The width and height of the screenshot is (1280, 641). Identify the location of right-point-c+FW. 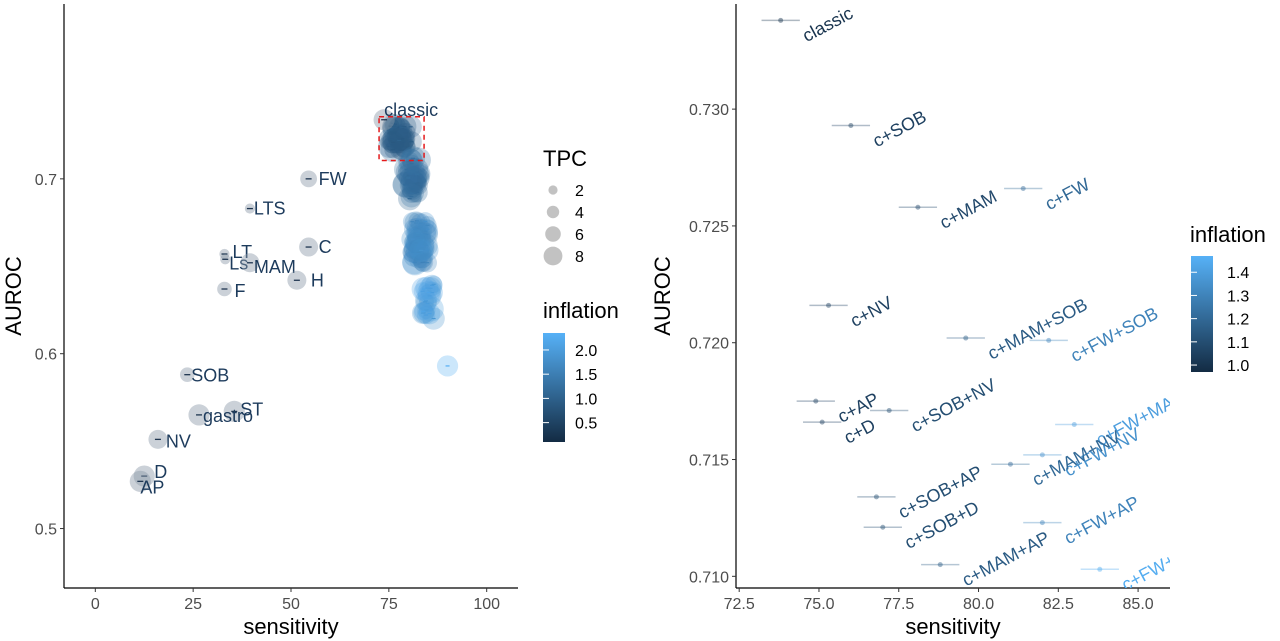
(1023, 189).